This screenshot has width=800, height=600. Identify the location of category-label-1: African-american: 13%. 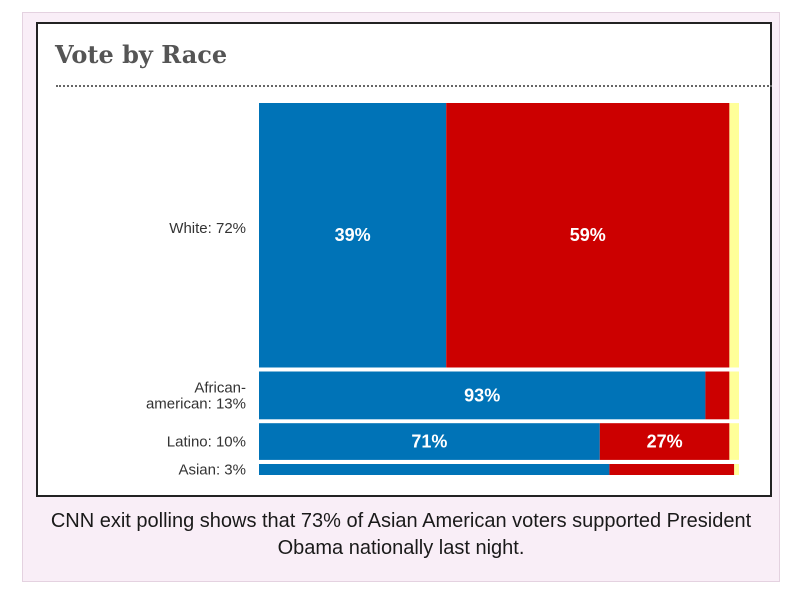
(196, 395).